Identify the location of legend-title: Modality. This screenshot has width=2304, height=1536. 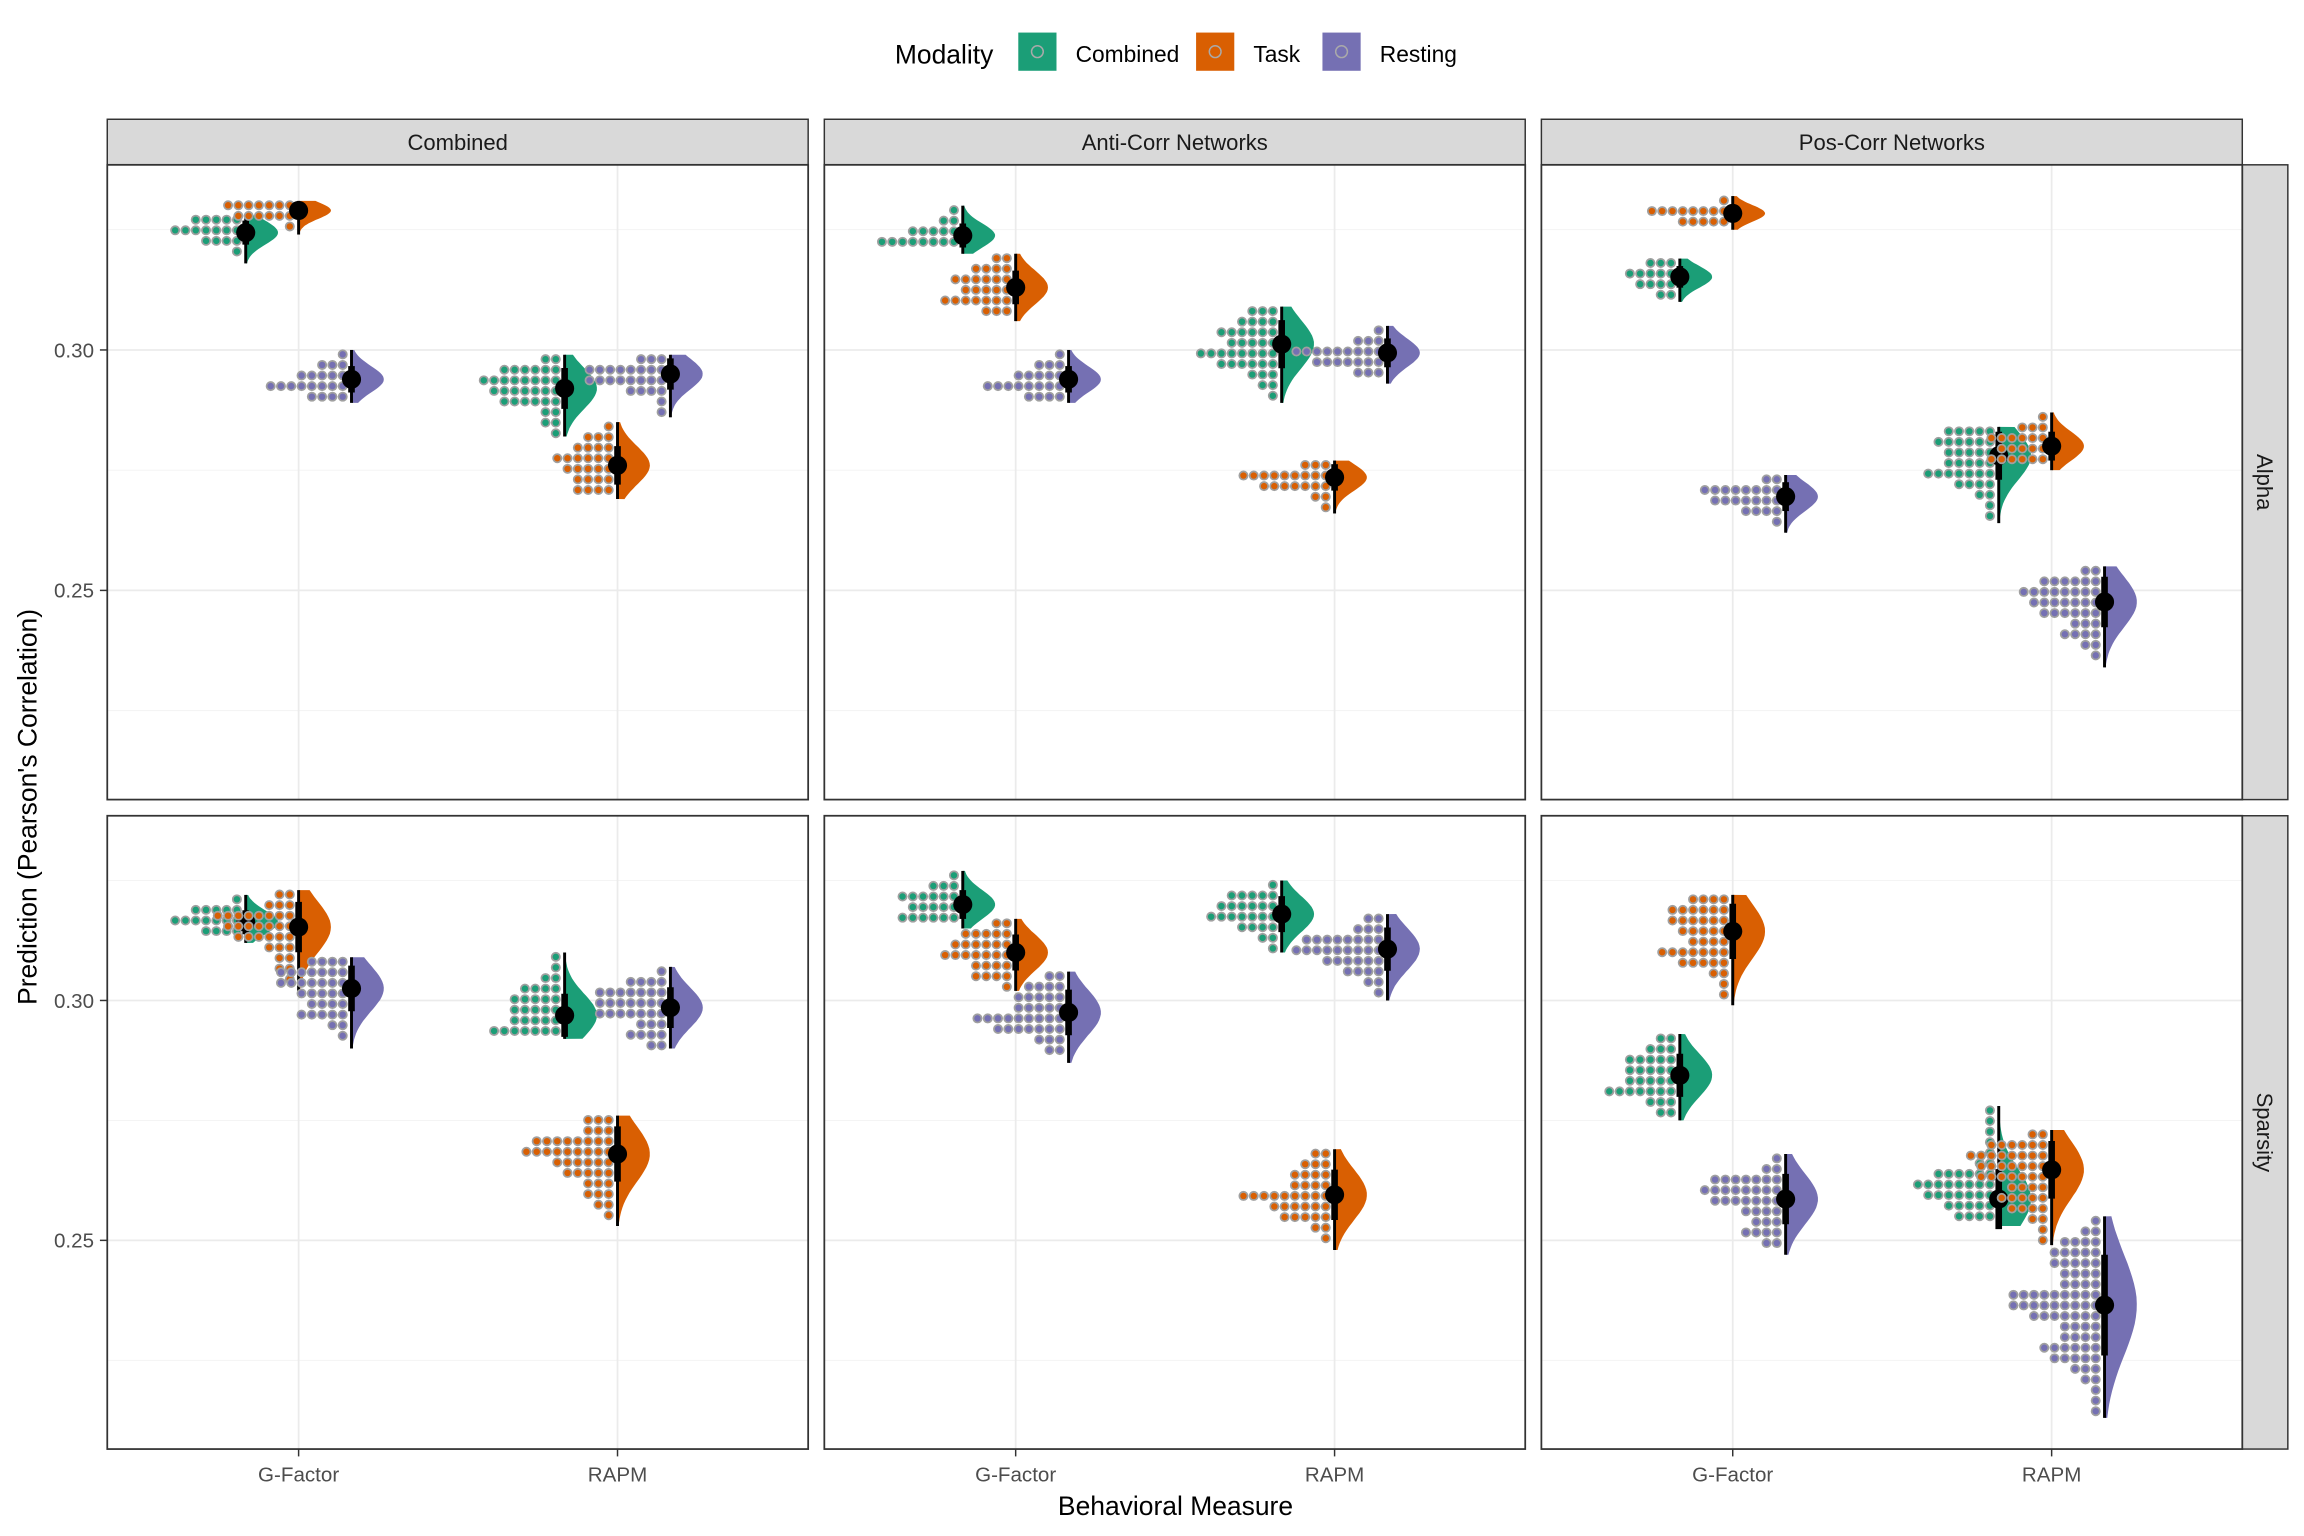
(944, 54).